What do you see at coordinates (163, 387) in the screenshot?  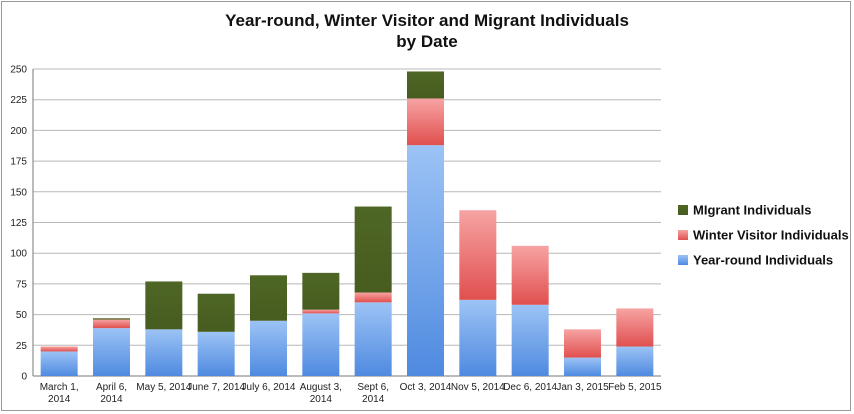 I see `x-tick-label: May 5, 2014` at bounding box center [163, 387].